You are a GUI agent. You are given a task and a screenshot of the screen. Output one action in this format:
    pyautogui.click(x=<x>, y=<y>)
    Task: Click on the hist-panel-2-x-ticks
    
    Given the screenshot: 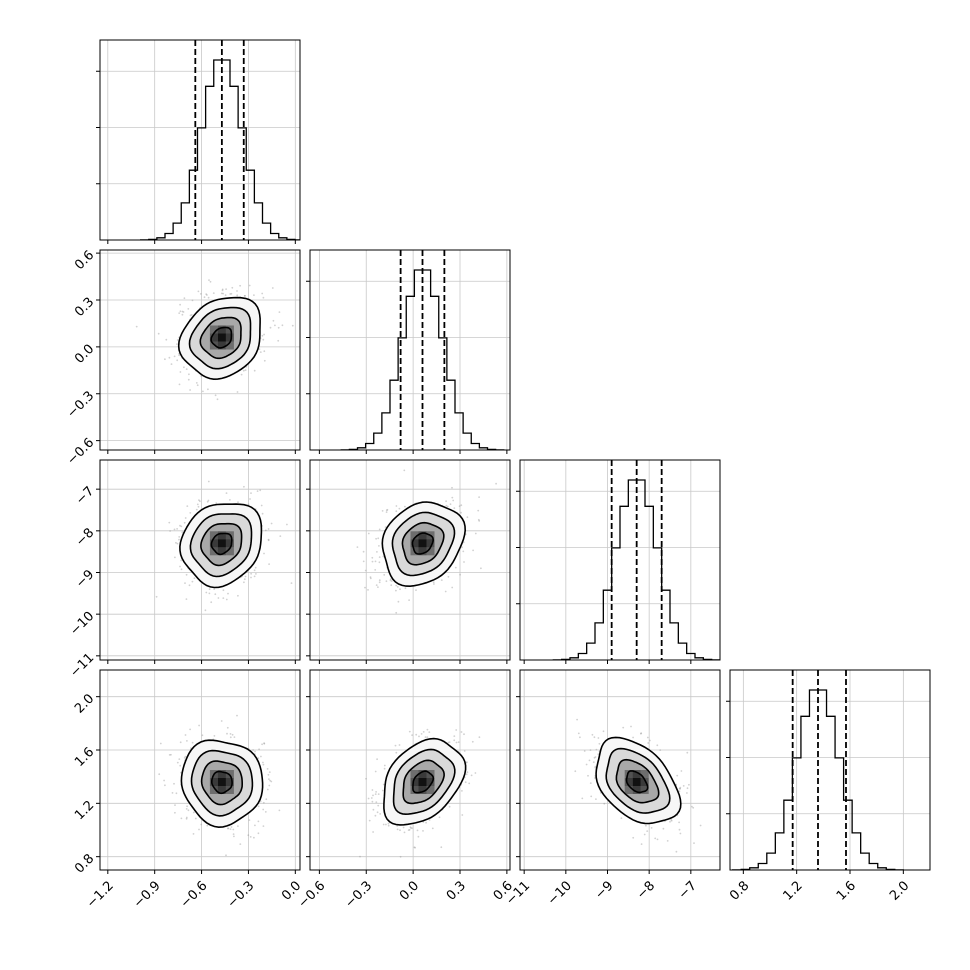 What is the action you would take?
    pyautogui.click(x=607, y=662)
    